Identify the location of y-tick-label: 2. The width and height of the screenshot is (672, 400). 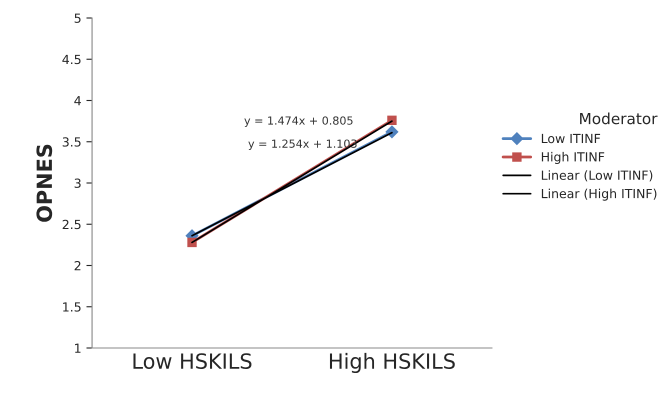
(77, 265).